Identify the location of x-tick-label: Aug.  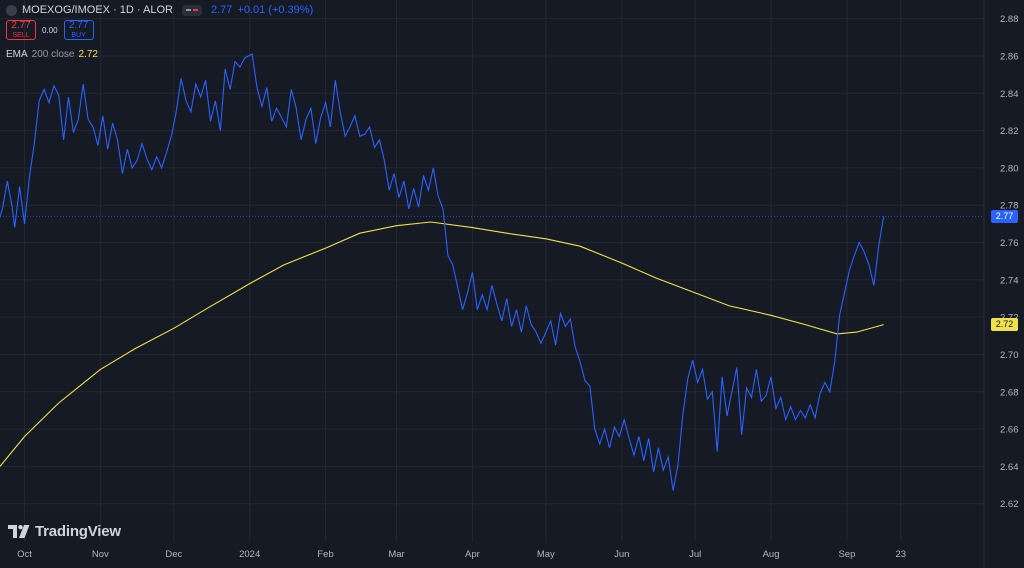
(771, 554).